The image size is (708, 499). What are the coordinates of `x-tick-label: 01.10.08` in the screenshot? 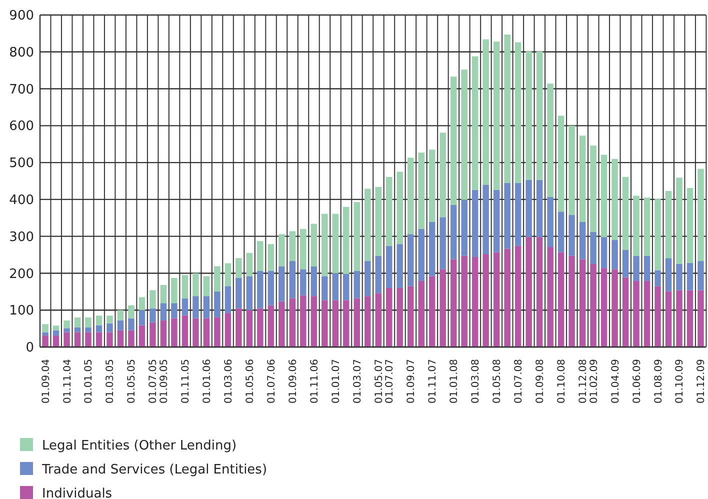 It's located at (562, 381).